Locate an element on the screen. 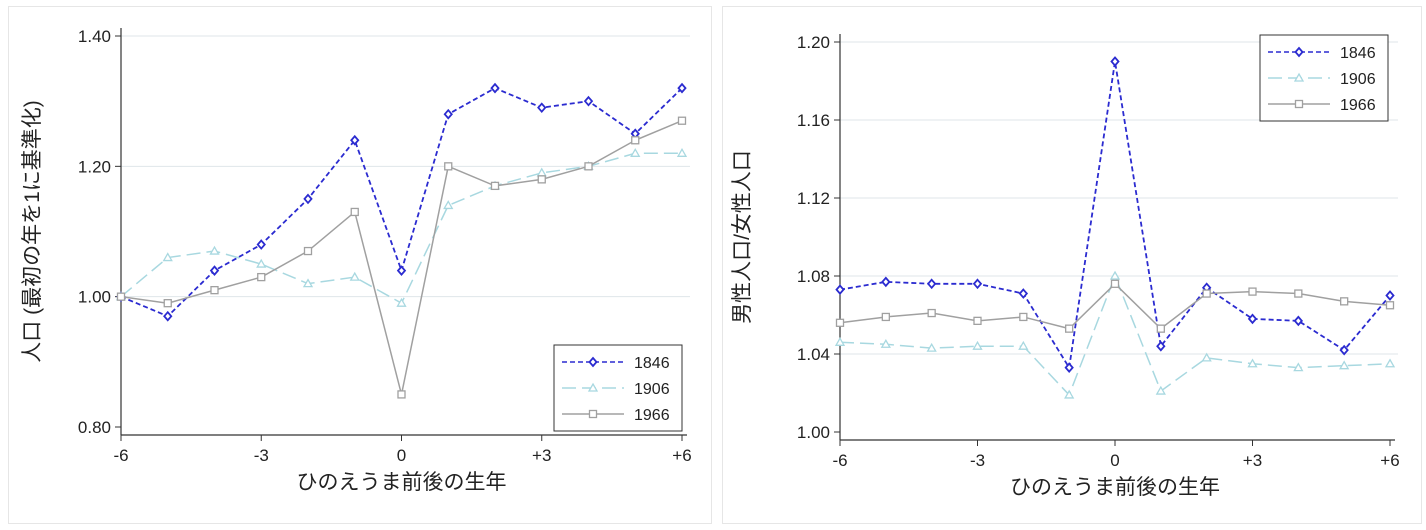 The height and width of the screenshot is (530, 1426). y-axis-label: 人口 (最初の年を1に基準化) is located at coordinates (32, 231).